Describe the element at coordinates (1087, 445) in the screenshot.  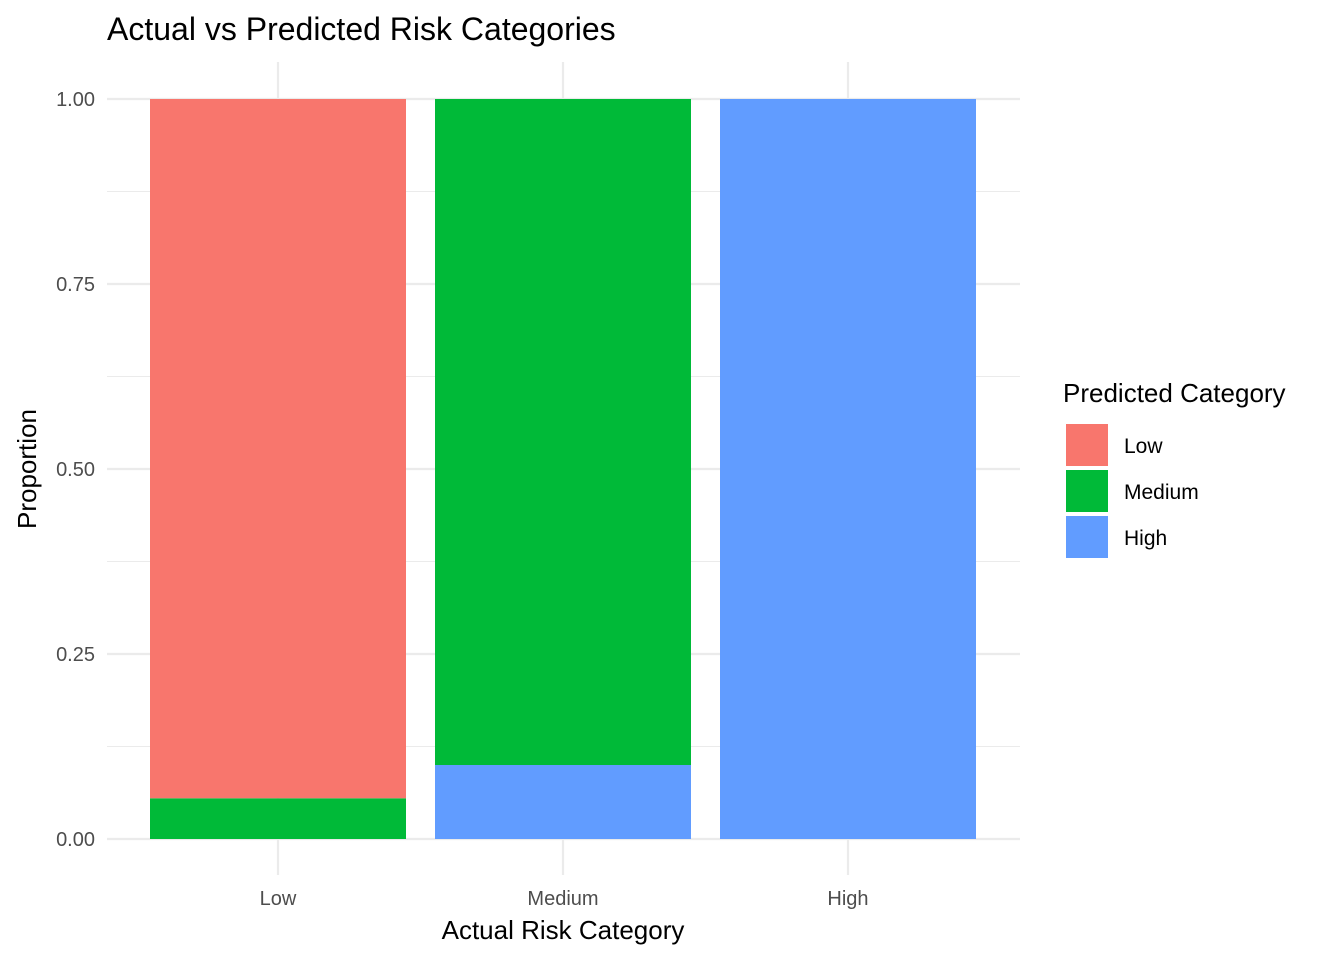
I see `legend-swatch-low` at that location.